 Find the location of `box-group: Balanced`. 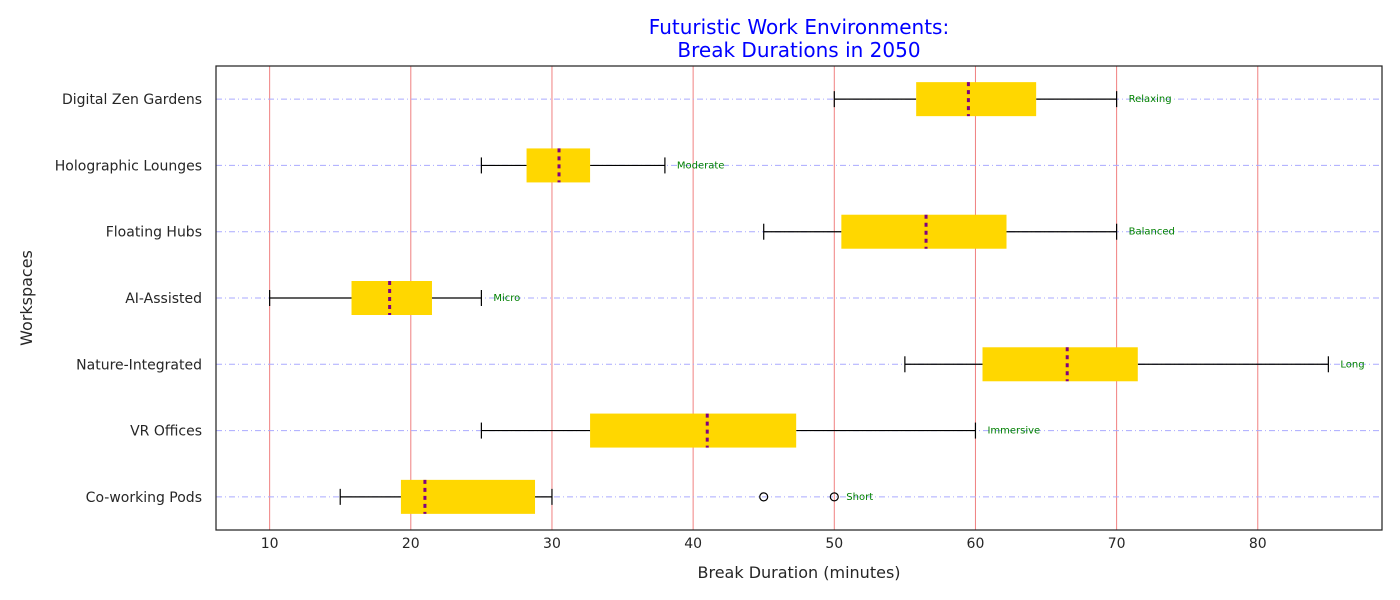

box-group: Balanced is located at coordinates (969, 231).